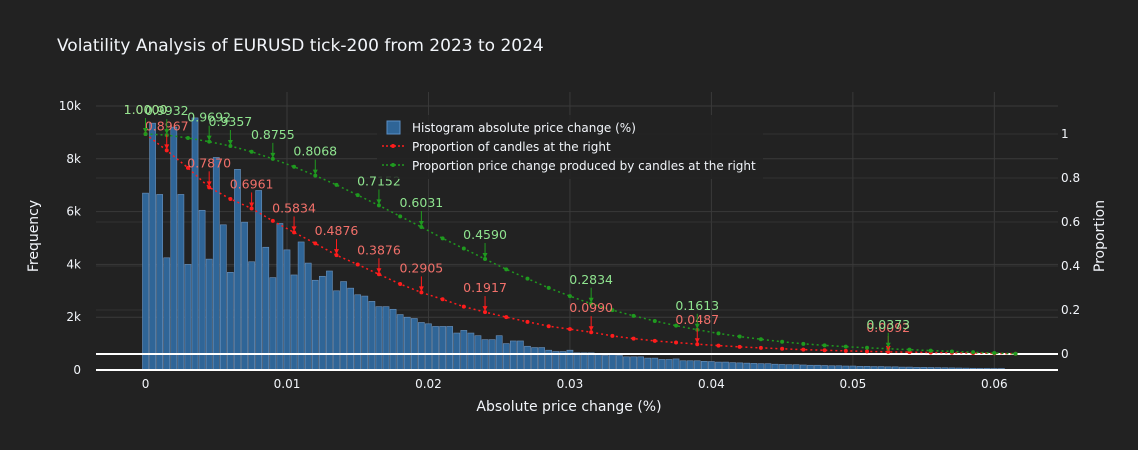 This screenshot has height=450, width=1138. Describe the element at coordinates (577, 362) in the screenshot. I see `zero-lines` at that location.